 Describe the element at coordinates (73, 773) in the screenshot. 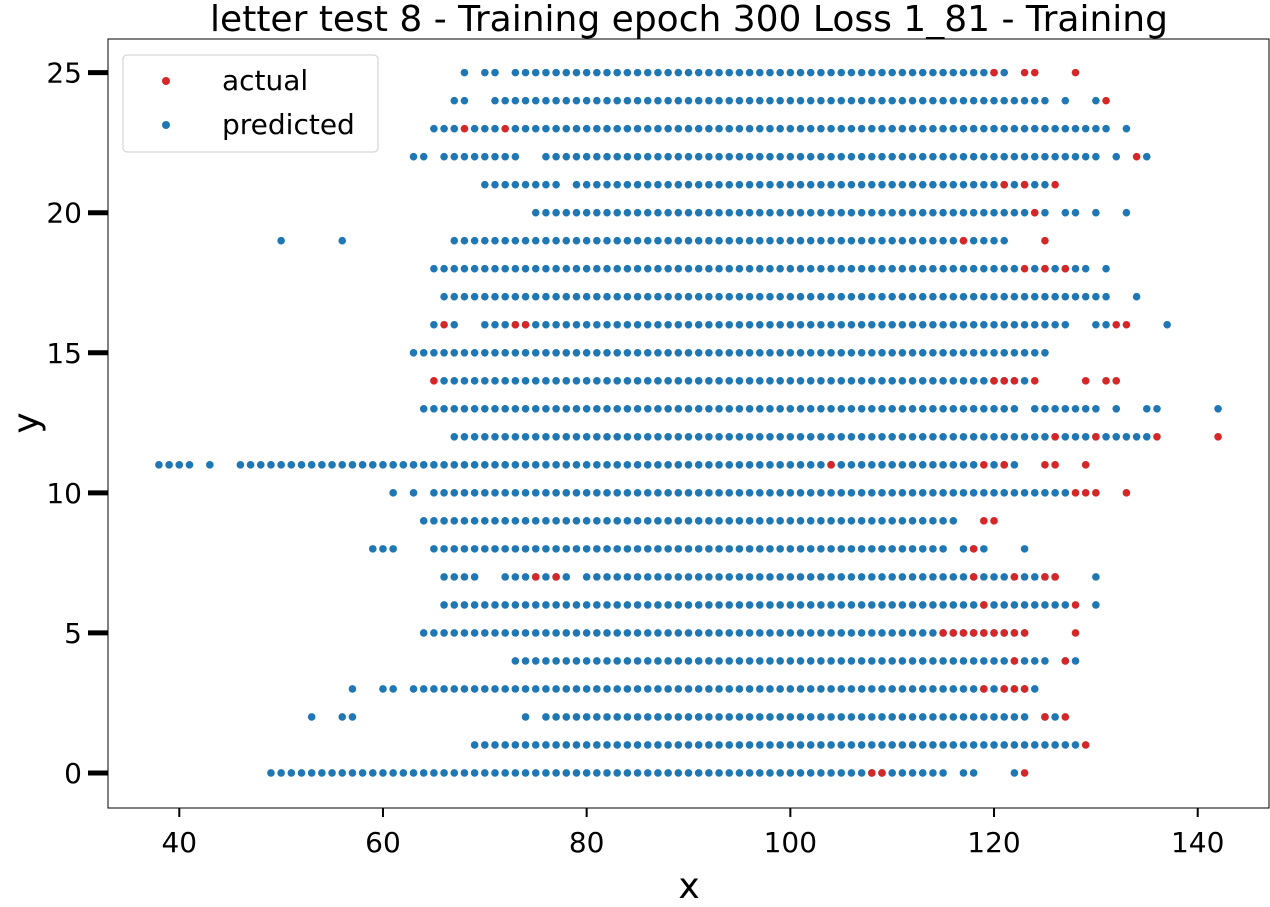

I see `y-tick-label: 0` at that location.